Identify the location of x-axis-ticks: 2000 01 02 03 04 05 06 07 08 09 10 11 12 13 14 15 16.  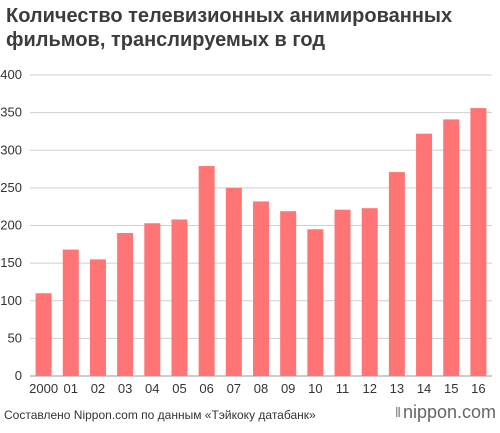
(257, 388).